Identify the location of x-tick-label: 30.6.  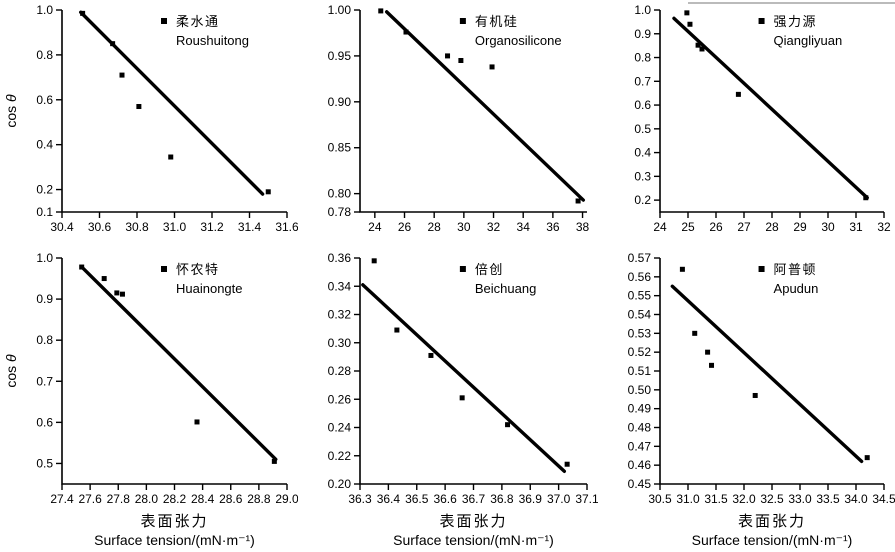
(100, 227).